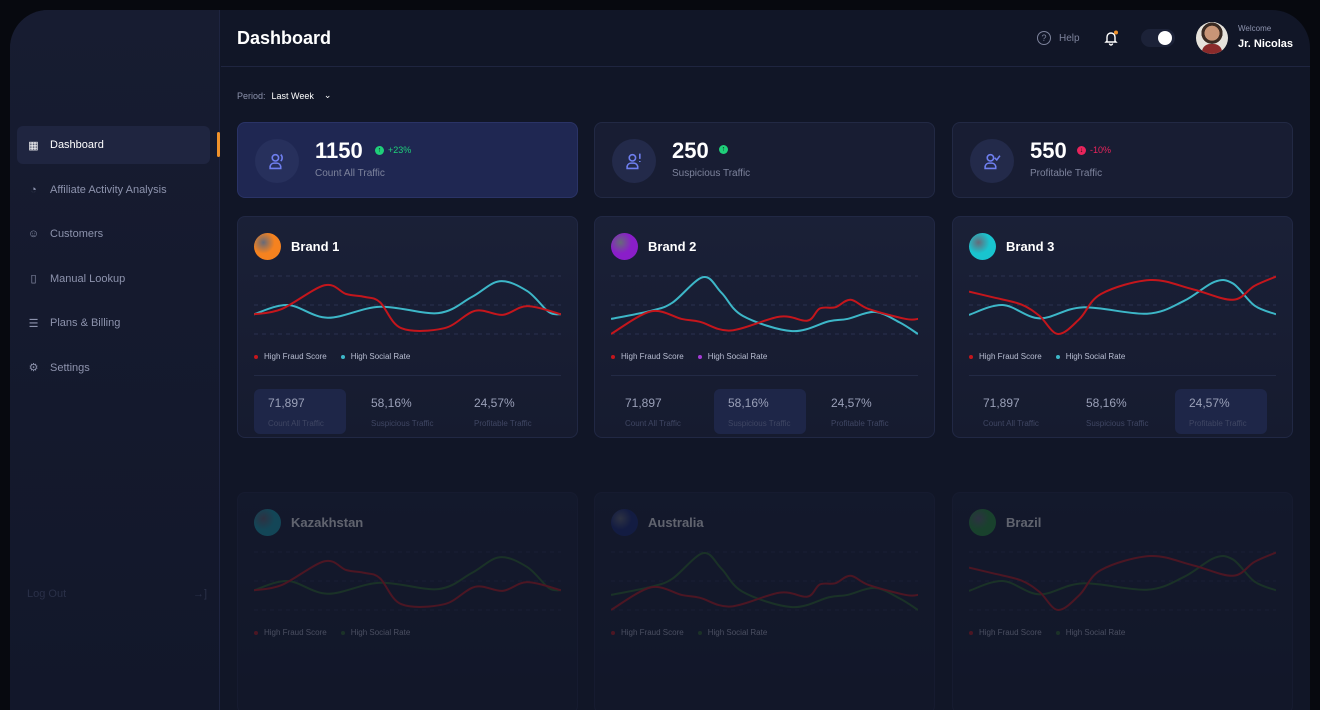 Image resolution: width=1320 pixels, height=710 pixels. I want to click on theme-toggle, so click(1158, 38).